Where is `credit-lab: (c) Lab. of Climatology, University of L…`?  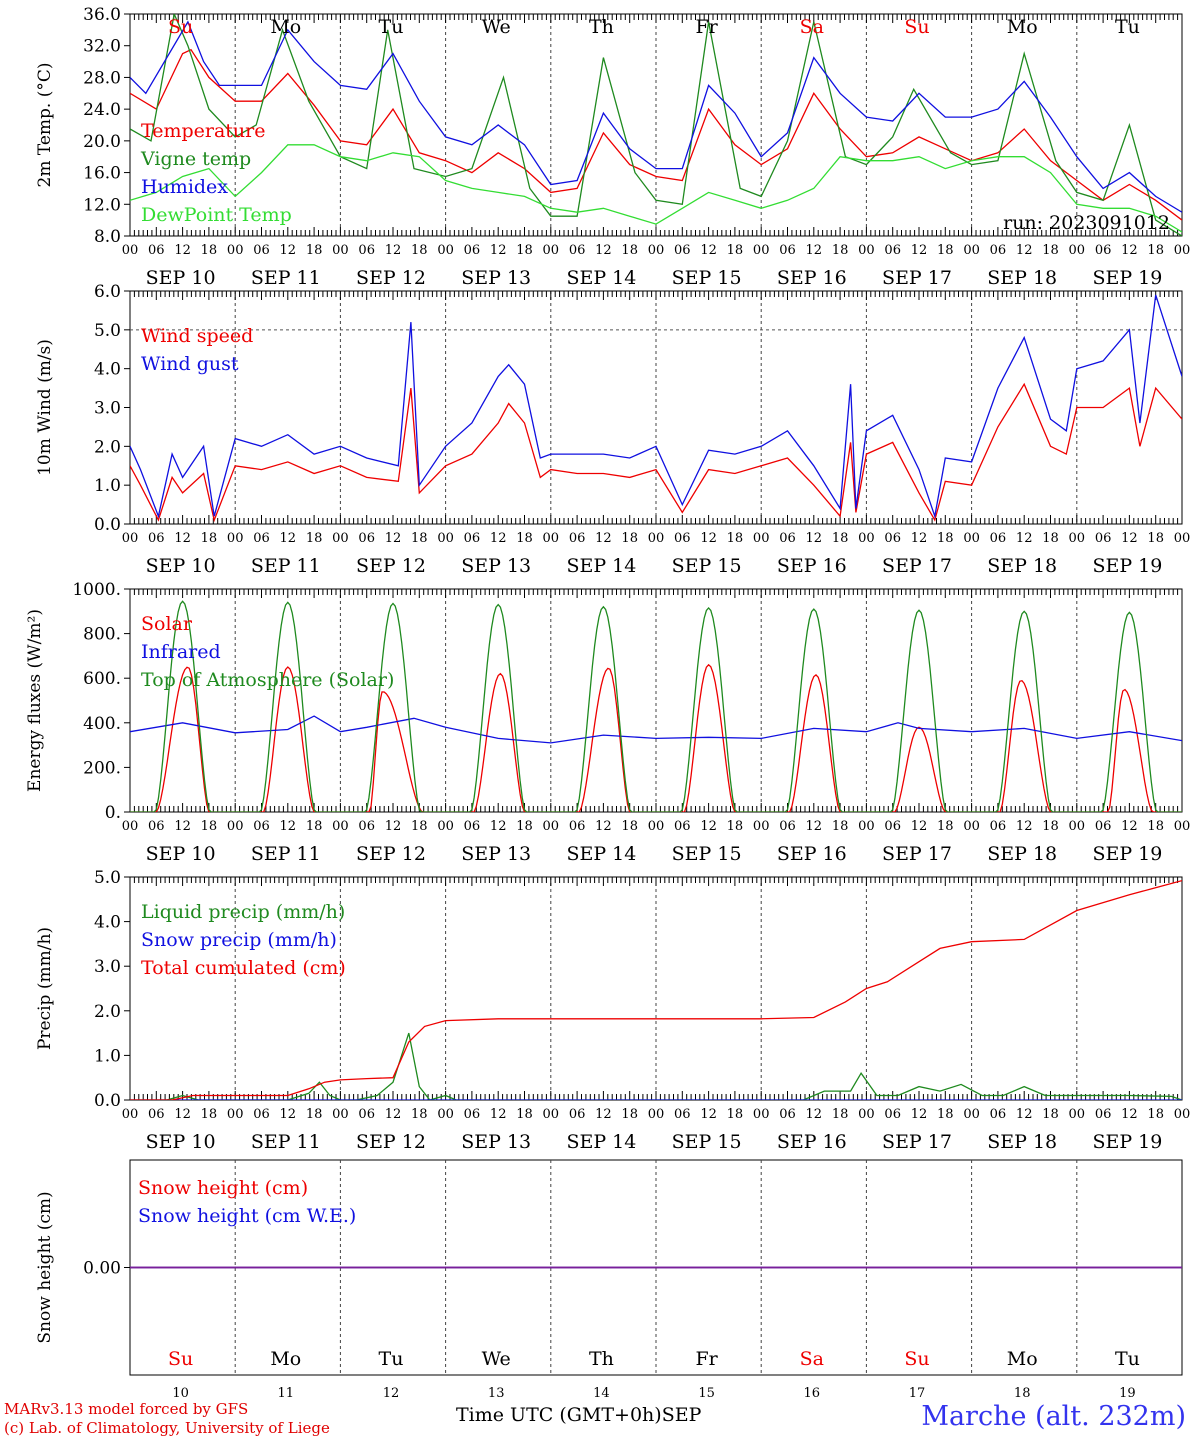
credit-lab: (c) Lab. of Climatology, University of L… is located at coordinates (167, 1428).